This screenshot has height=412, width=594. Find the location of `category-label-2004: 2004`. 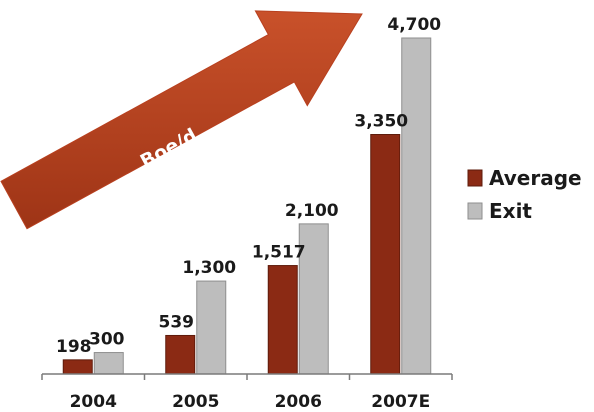

category-label-2004: 2004 is located at coordinates (93, 402).